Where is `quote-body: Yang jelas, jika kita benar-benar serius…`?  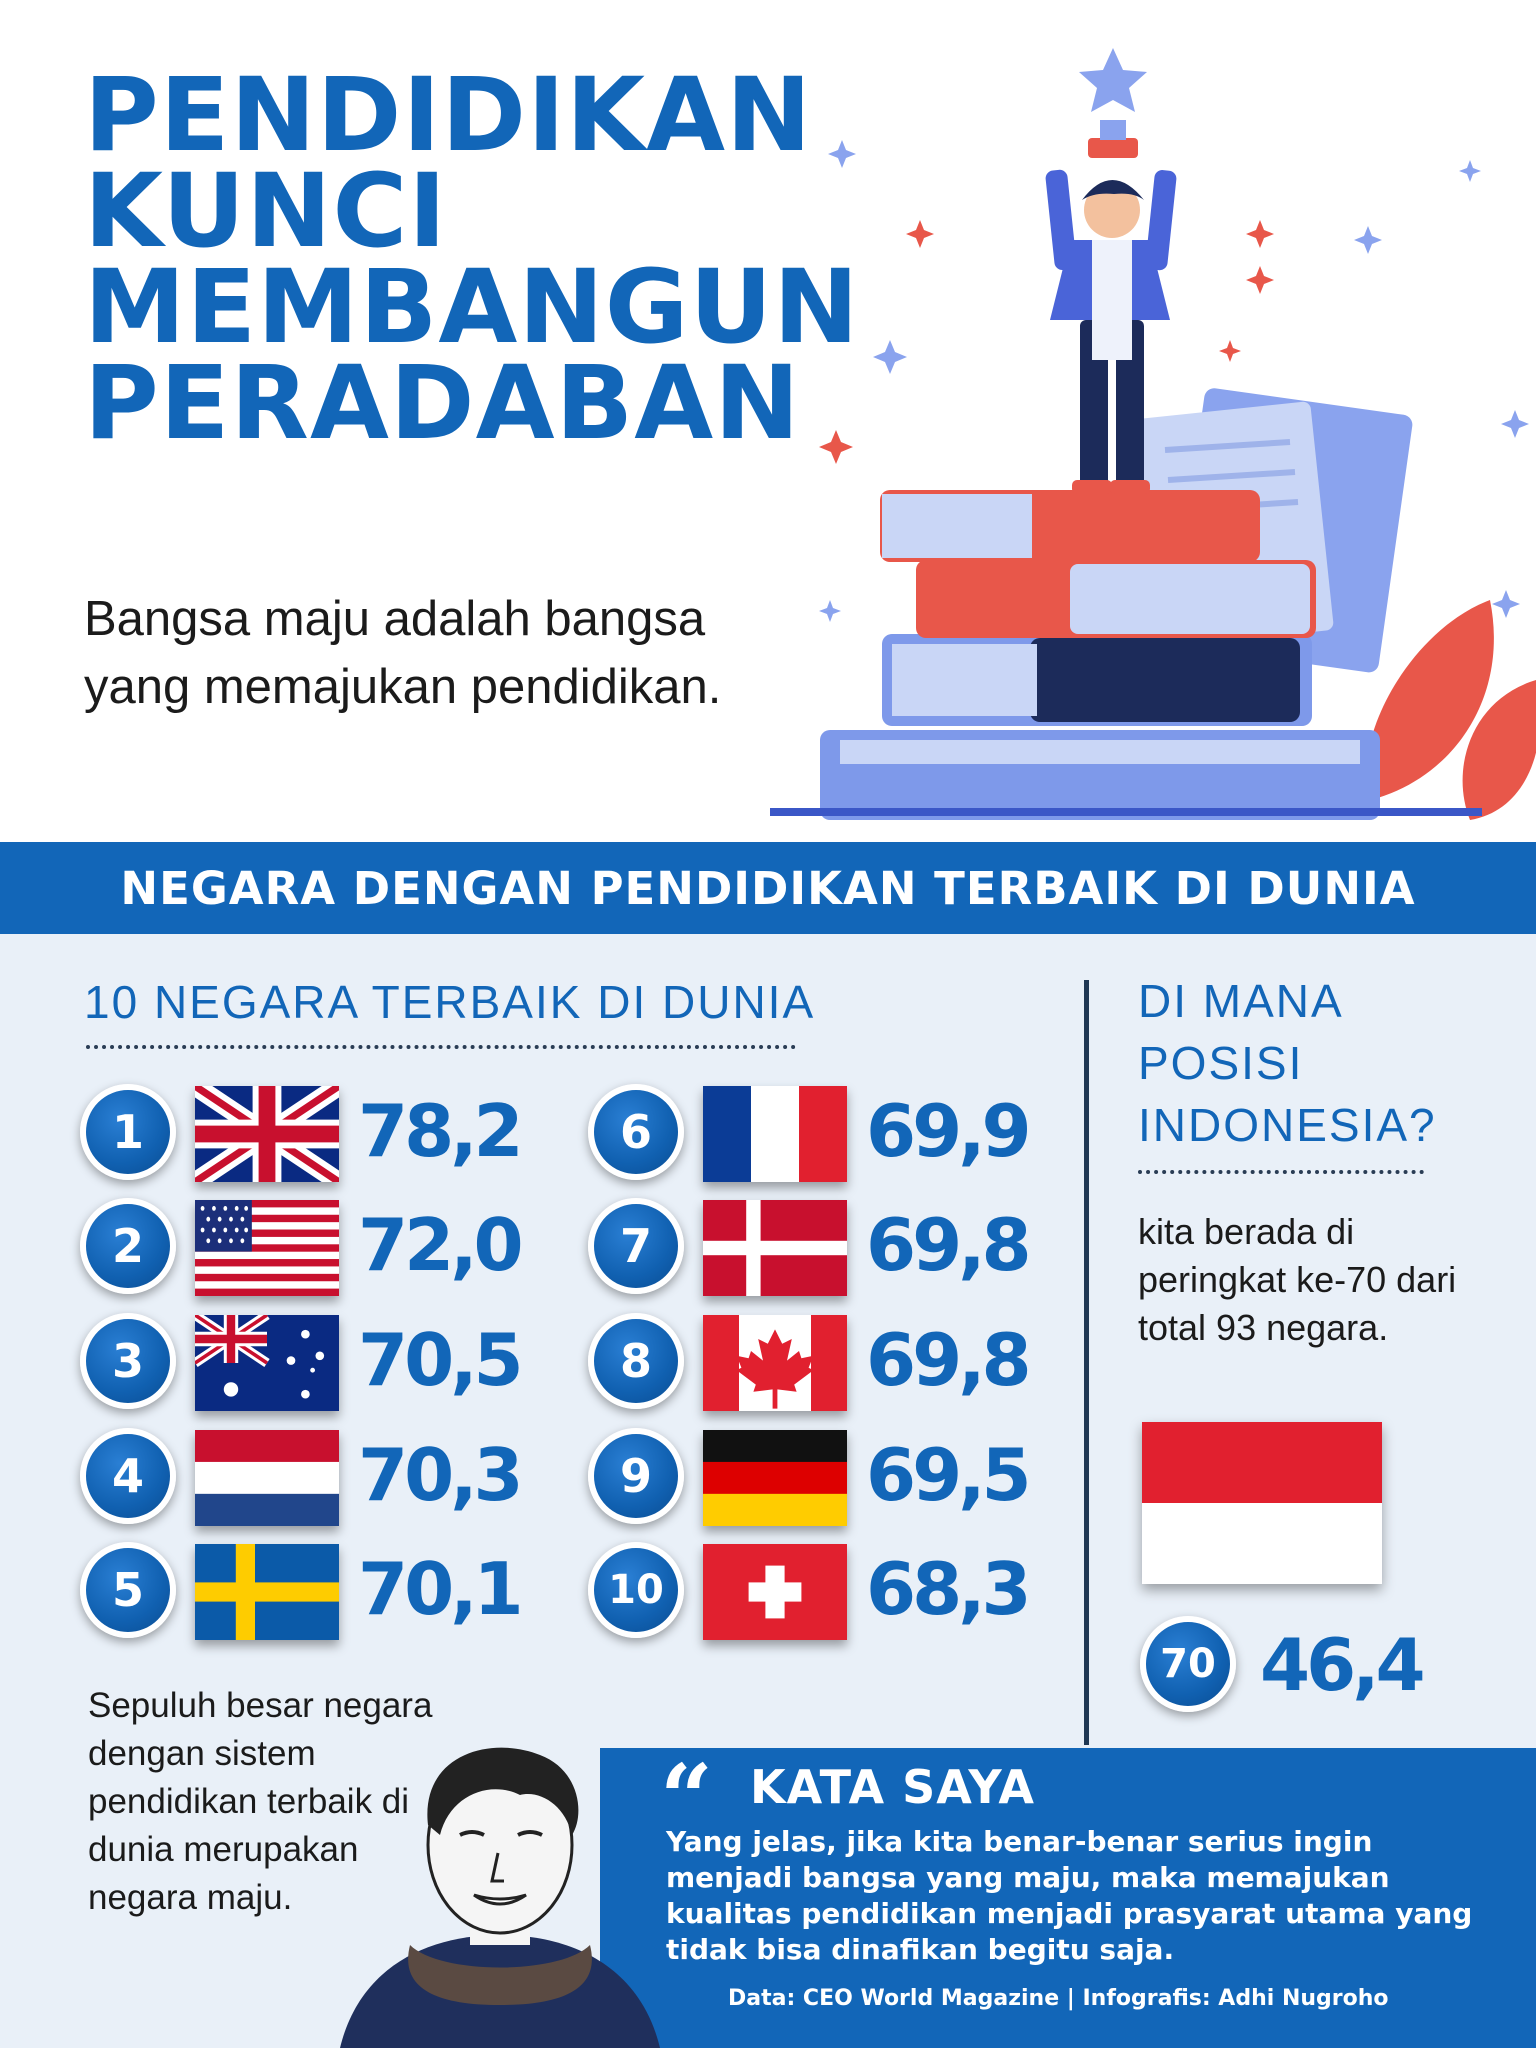 quote-body: Yang jelas, jika kita benar-benar serius… is located at coordinates (1069, 1895).